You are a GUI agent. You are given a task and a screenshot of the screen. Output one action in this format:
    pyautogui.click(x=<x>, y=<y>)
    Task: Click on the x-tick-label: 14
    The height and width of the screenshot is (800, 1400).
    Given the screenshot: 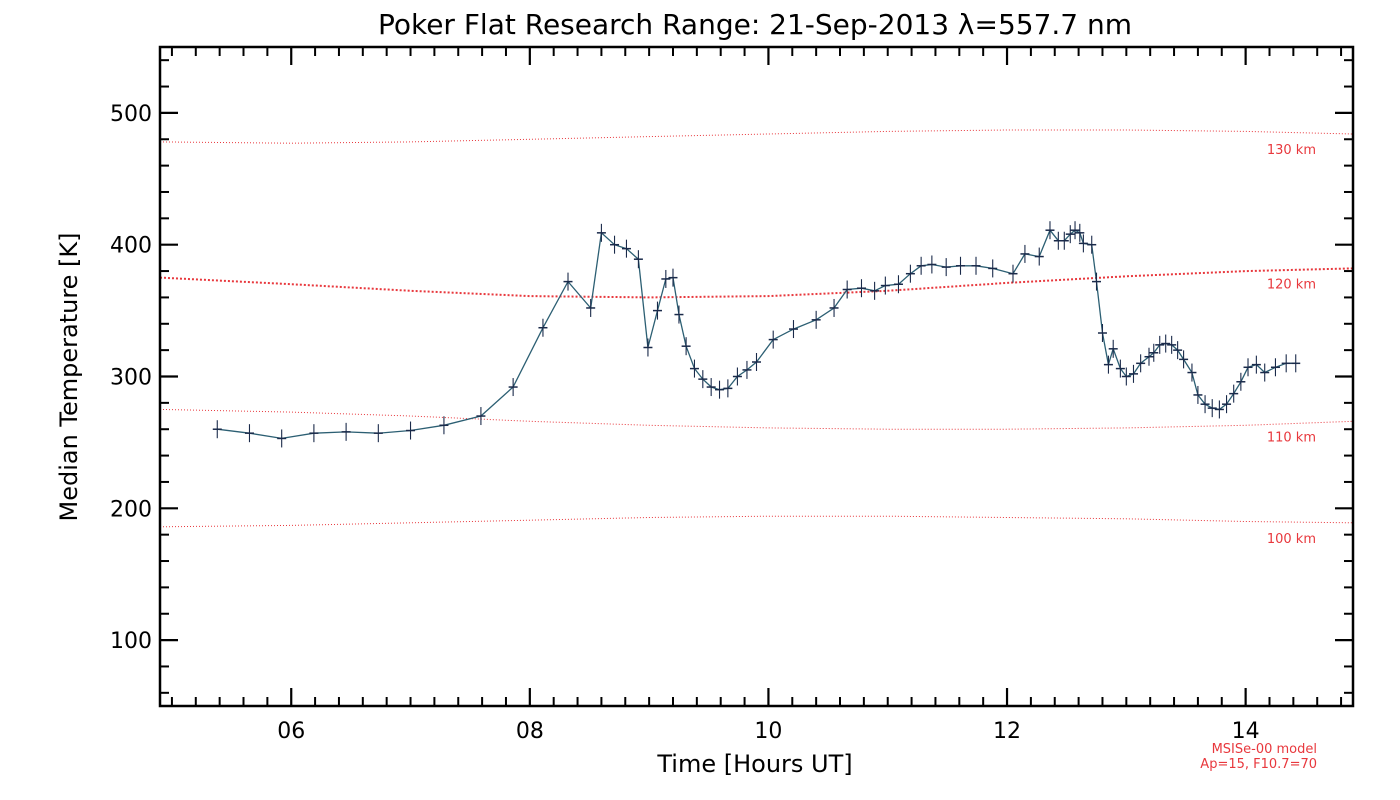 What is the action you would take?
    pyautogui.click(x=1246, y=731)
    